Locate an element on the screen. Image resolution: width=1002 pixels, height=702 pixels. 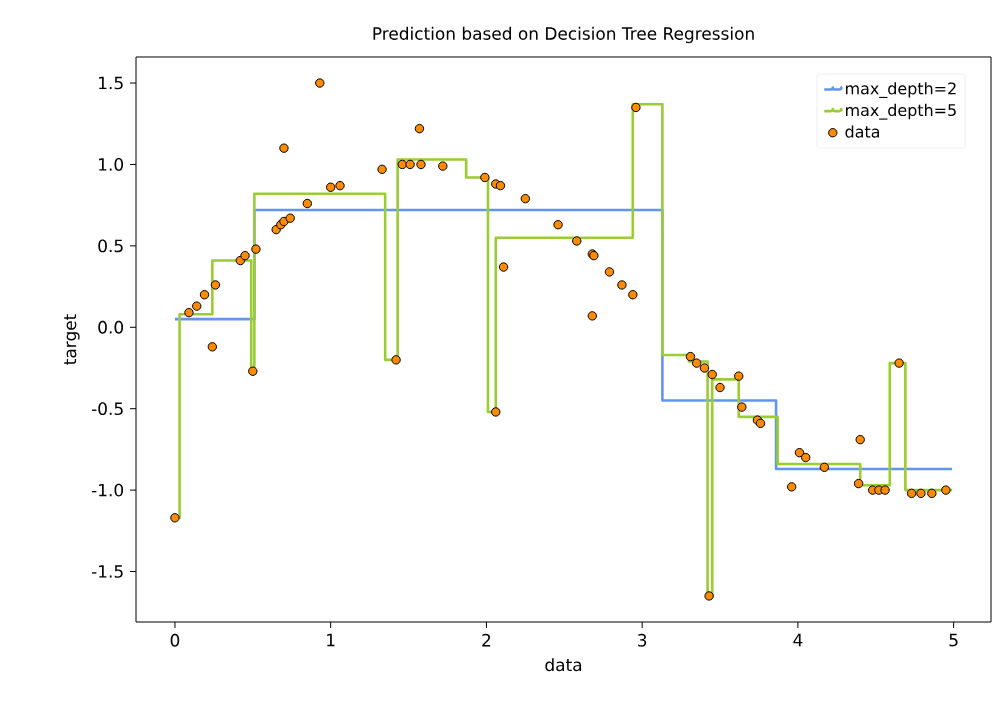
x-tick-label: 4 is located at coordinates (798, 640).